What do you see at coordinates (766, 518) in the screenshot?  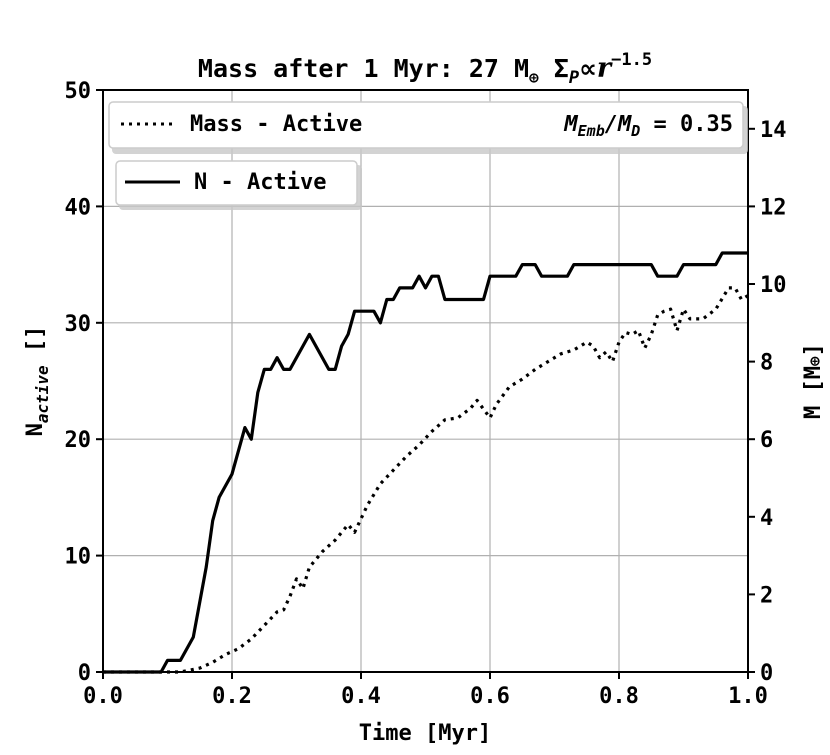 I see `y-right-tick-label: 4` at bounding box center [766, 518].